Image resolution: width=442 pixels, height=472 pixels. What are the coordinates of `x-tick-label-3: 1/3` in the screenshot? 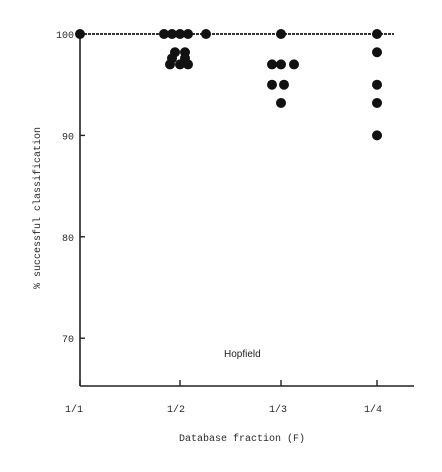 It's located at (278, 410).